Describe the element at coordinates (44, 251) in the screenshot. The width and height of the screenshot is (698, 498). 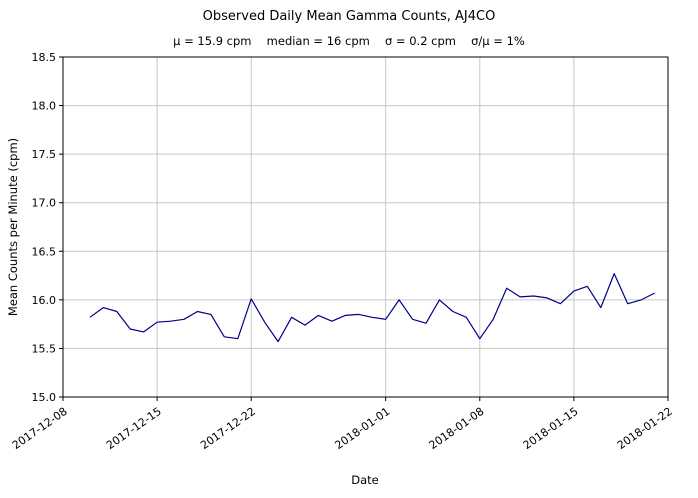
I see `y-tick-label: 16.5` at that location.